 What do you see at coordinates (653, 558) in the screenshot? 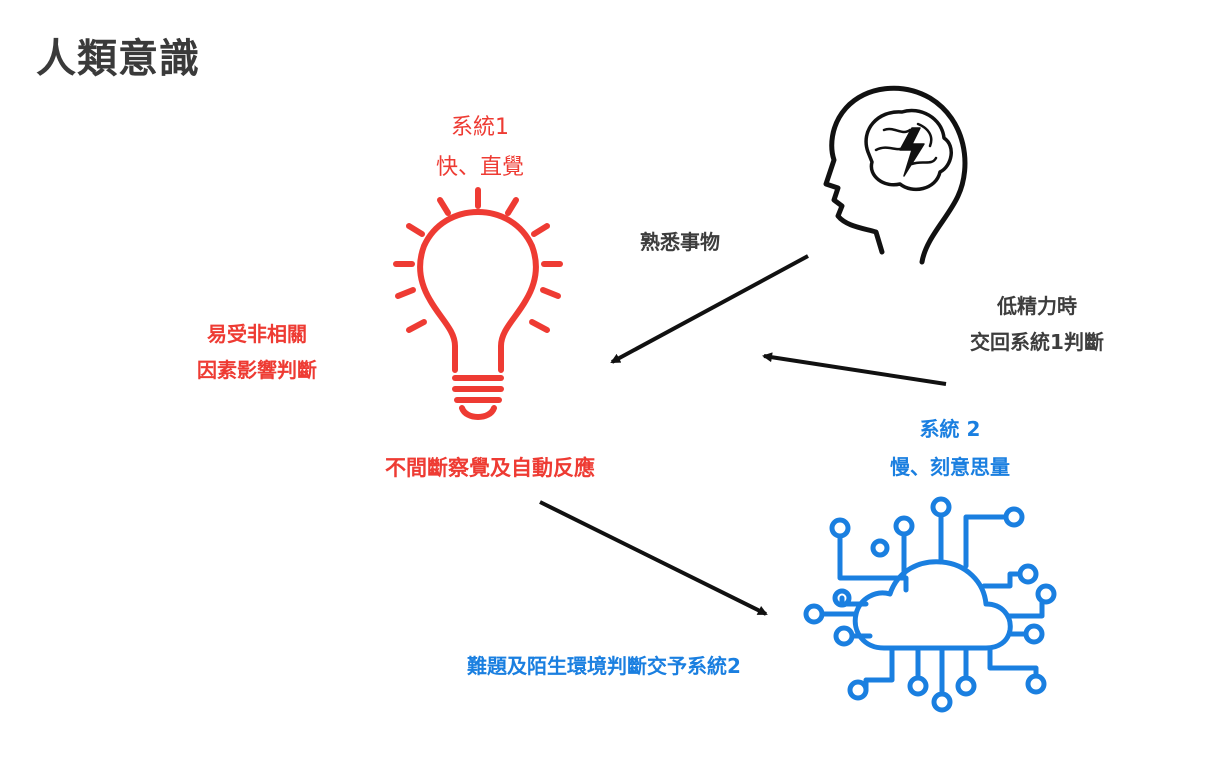
I see `arrow-system1-to-system2` at bounding box center [653, 558].